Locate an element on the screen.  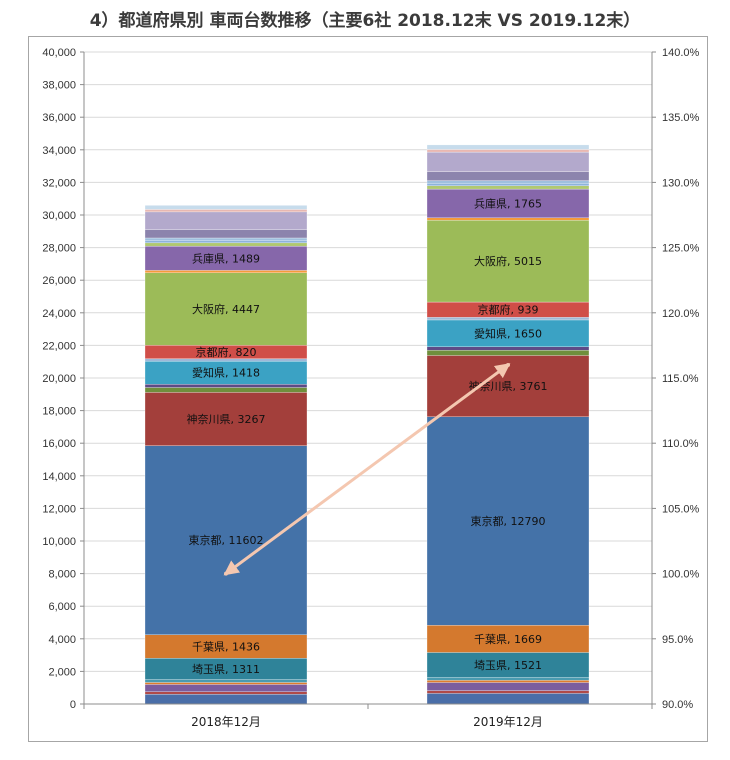
segment-data-label: 兵庫県, 1765 is located at coordinates (508, 203).